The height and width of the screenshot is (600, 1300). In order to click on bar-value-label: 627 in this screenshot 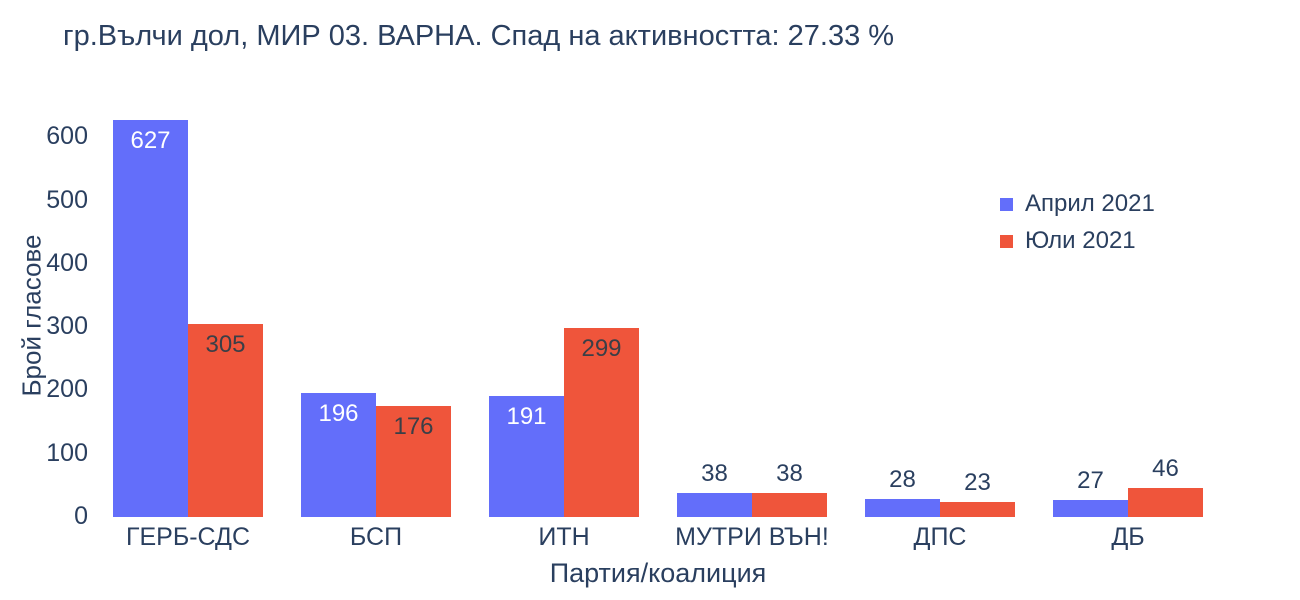, I will do `click(150, 141)`.